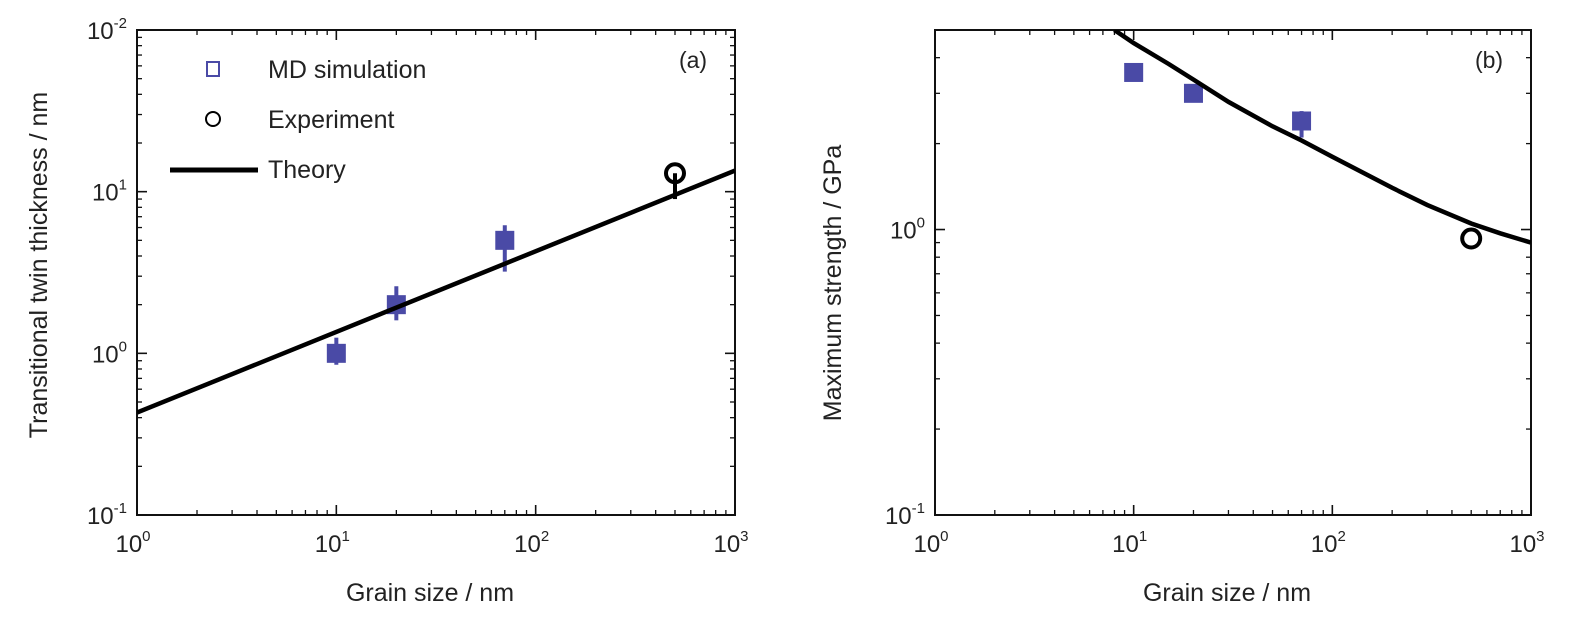 This screenshot has width=1594, height=623. I want to click on y-tick-label: 10⁻², so click(107, 30).